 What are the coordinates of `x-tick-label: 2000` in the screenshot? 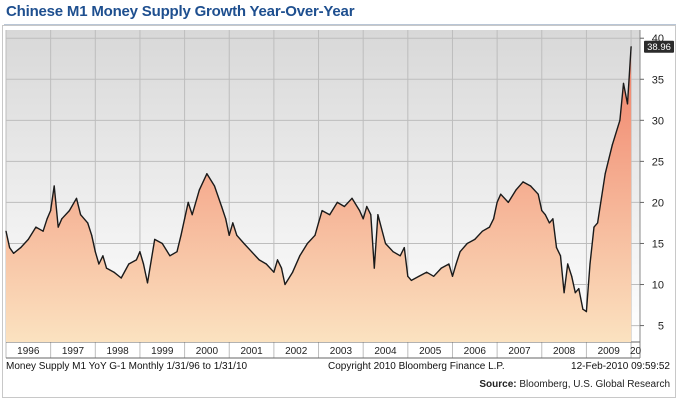 It's located at (207, 351).